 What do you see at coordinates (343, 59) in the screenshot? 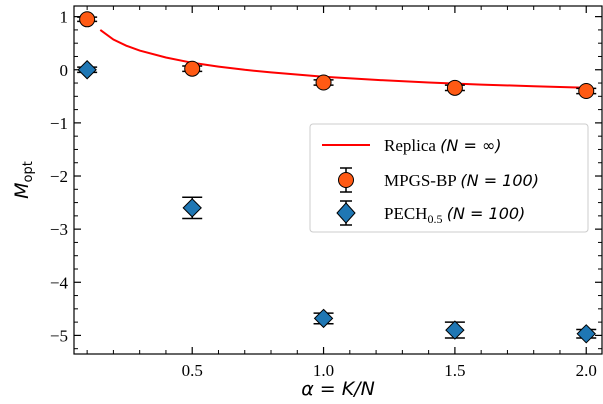
I see `replica-curve` at bounding box center [343, 59].